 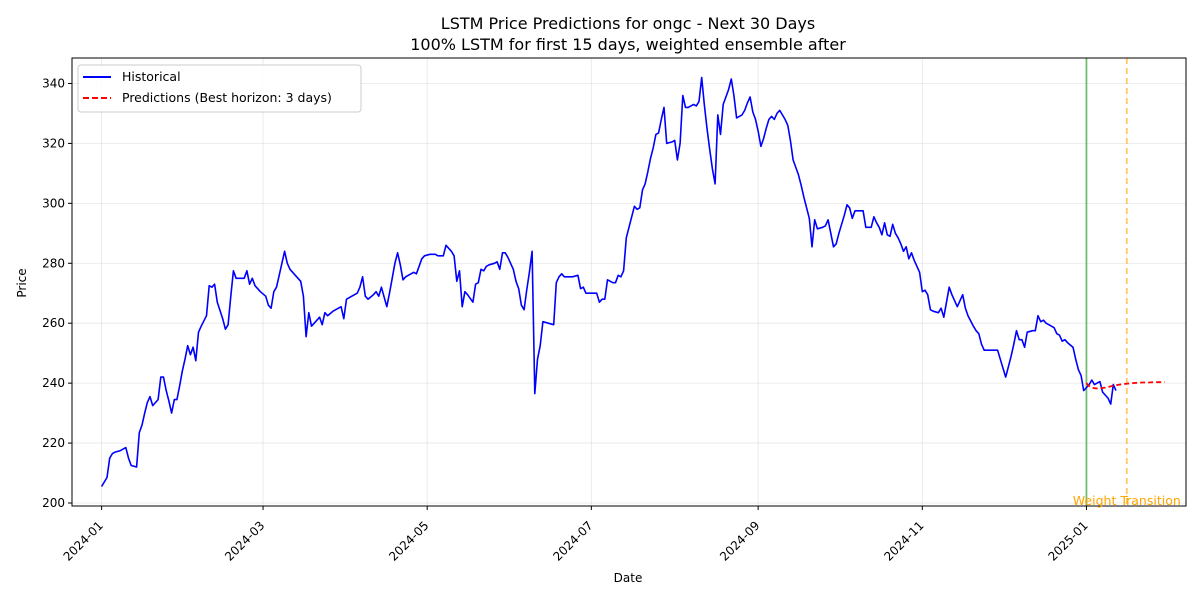 I want to click on x-tick-label: 2024-07, so click(x=572, y=540).